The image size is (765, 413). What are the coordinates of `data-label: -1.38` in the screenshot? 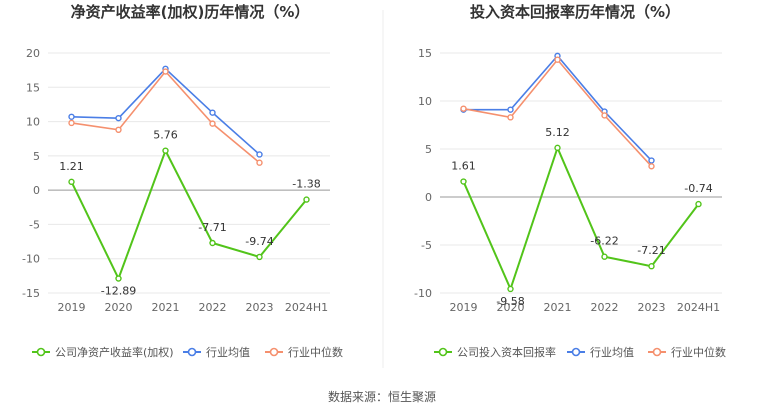 It's located at (306, 184).